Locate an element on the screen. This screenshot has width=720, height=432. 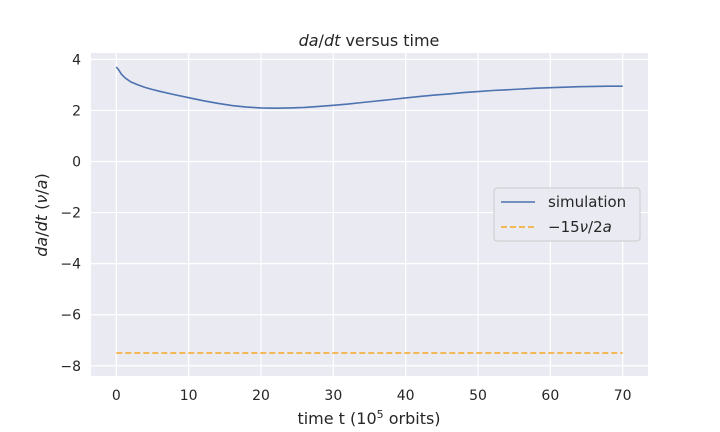
x-axis-label: time t (105 orbits) is located at coordinates (368, 418).